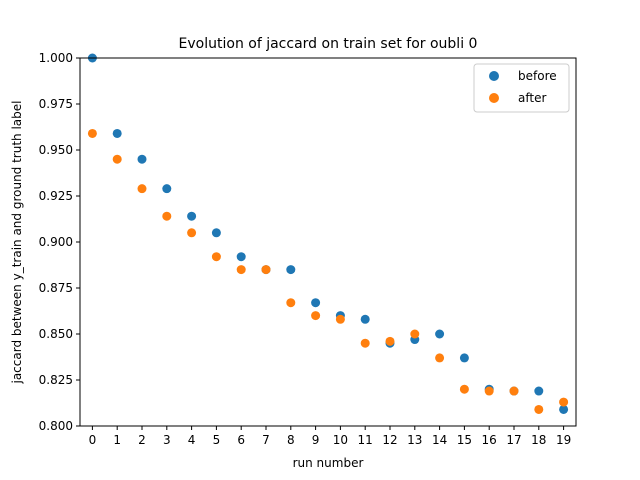 This screenshot has width=640, height=480. Describe the element at coordinates (316, 440) in the screenshot. I see `x-tick-label: 9` at that location.